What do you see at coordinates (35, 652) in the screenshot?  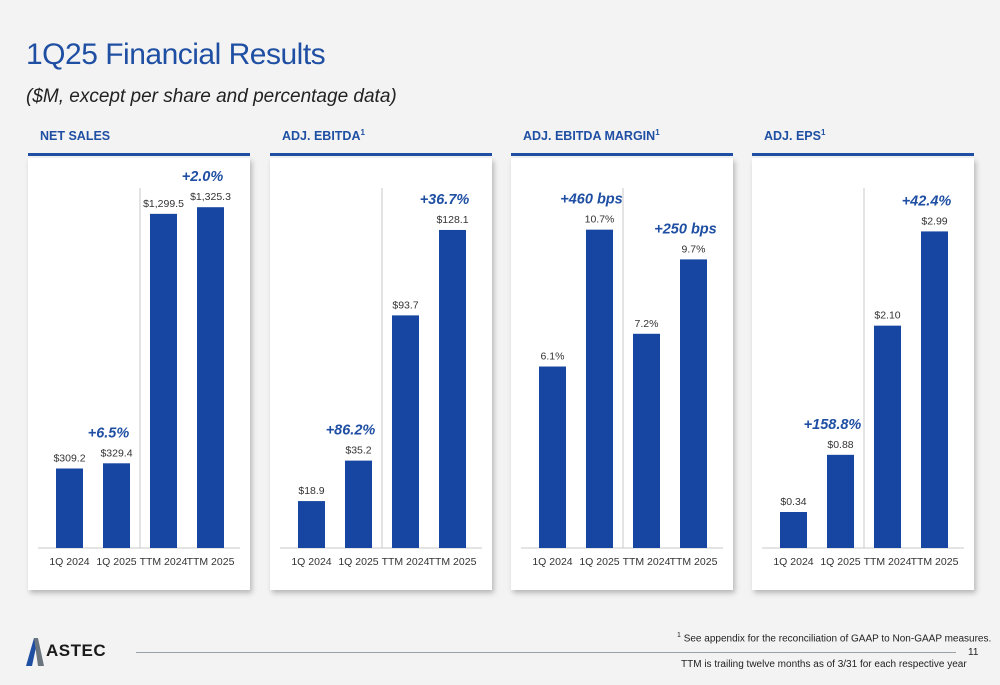 I see `astec-logo-mark-icon` at bounding box center [35, 652].